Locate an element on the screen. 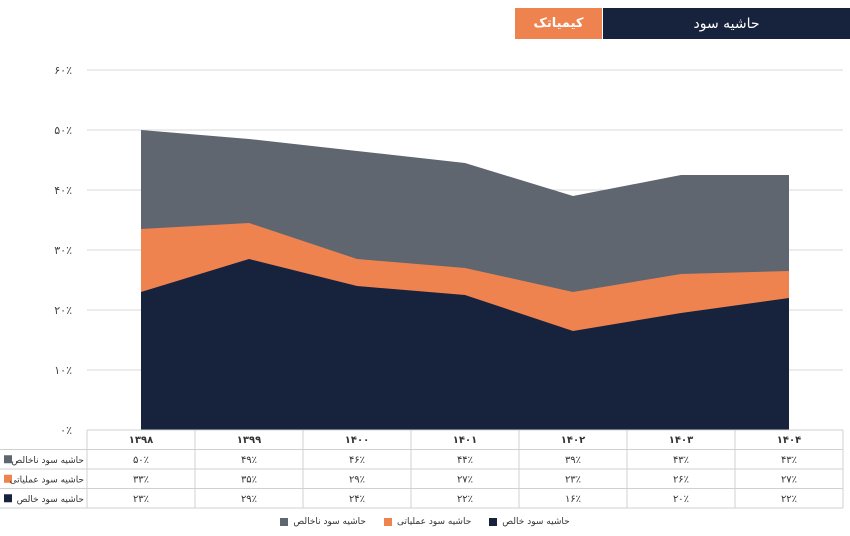 This screenshot has width=850, height=536. table-cell-row-net: ۲۴٪ is located at coordinates (357, 499).